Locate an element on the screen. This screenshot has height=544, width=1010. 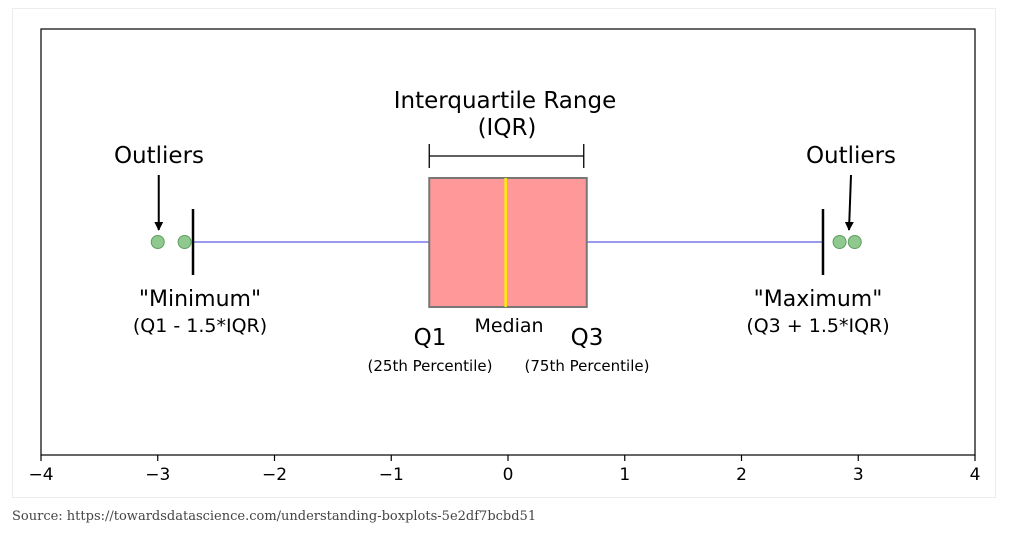
iqr-title-line2: (IQR) is located at coordinates (507, 128).